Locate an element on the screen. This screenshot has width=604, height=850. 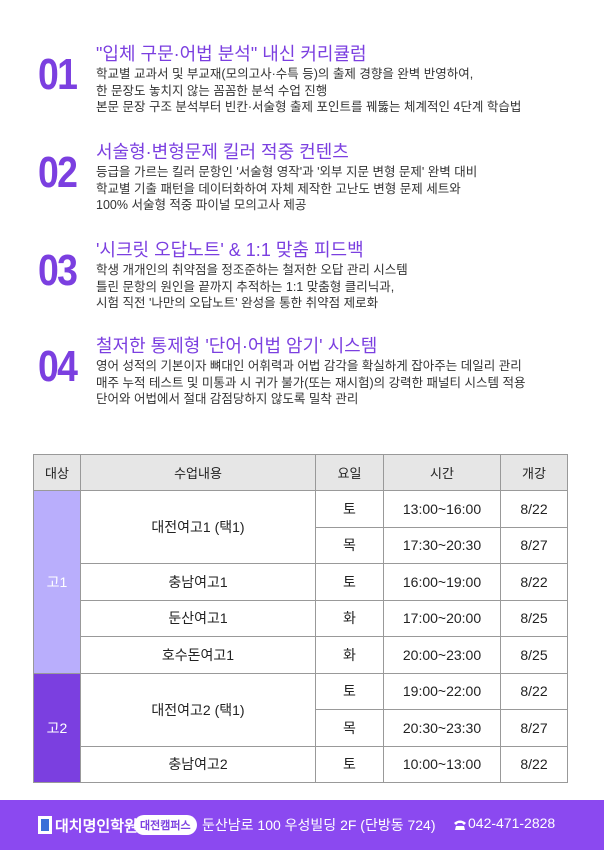
class-name: 대전여고1 (택1) is located at coordinates (198, 527).